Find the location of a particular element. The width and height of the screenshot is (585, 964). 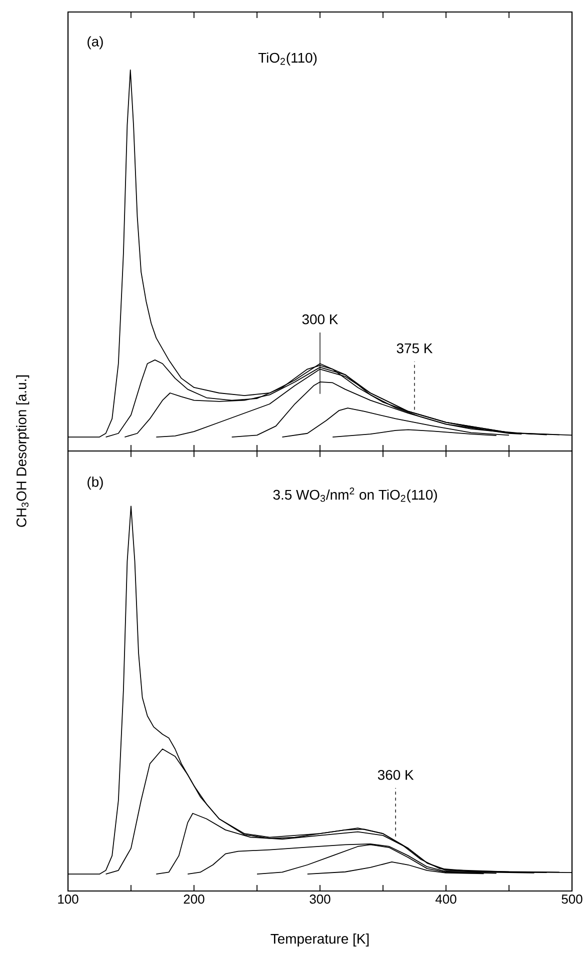

y-axis-title: CH$_{3}$OH Desorption [a.u.] is located at coordinates (23, 451).